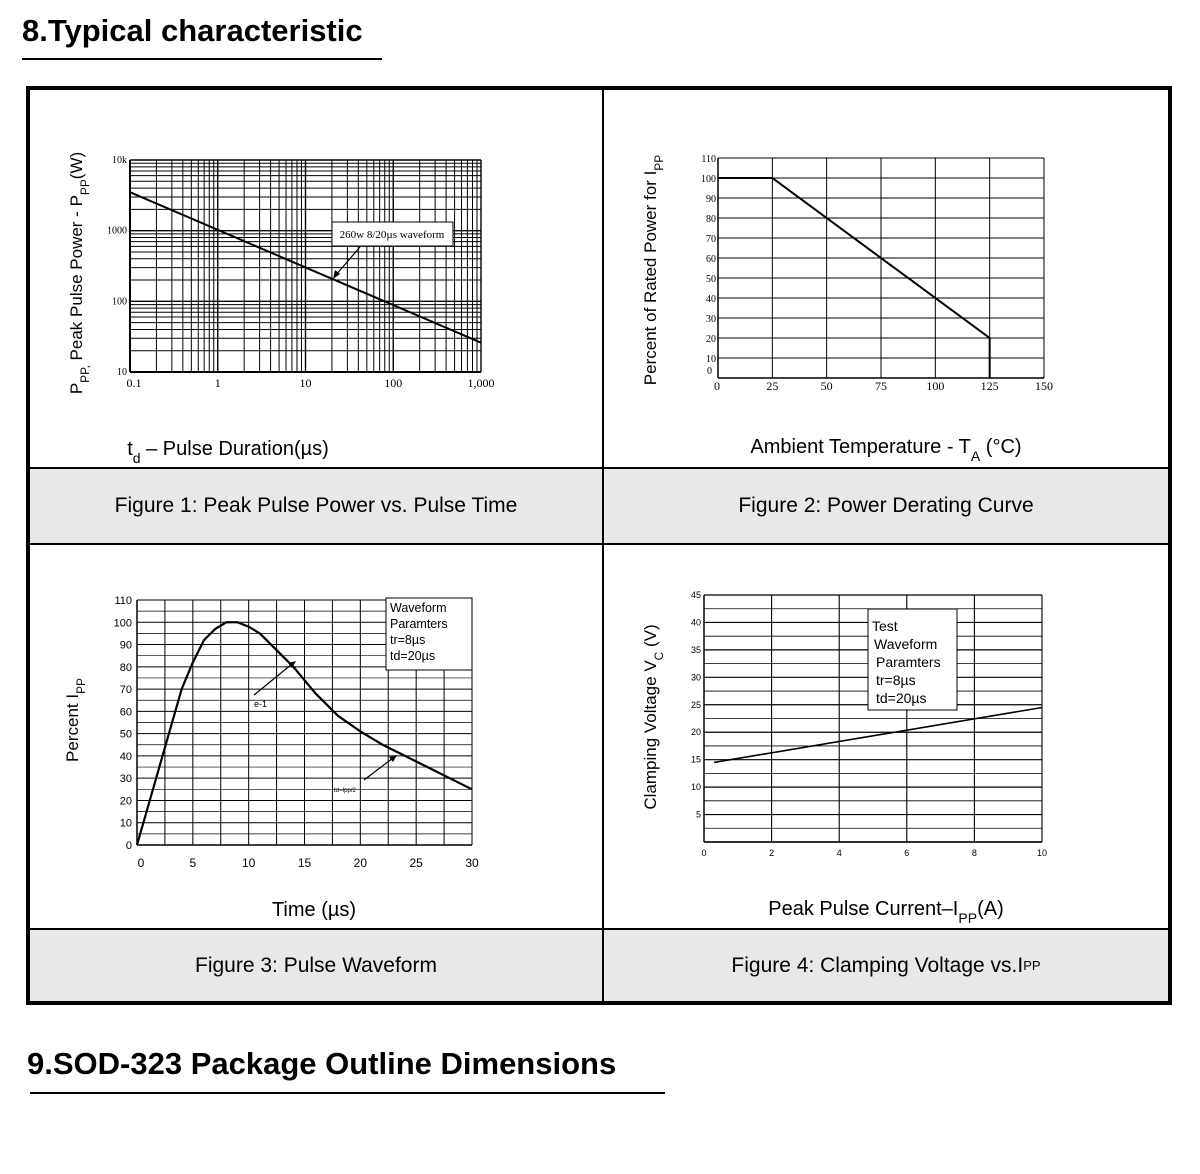 The height and width of the screenshot is (1174, 1200). Describe the element at coordinates (336, 274) in the screenshot. I see `fig1-annotation-arrowhead` at that location.